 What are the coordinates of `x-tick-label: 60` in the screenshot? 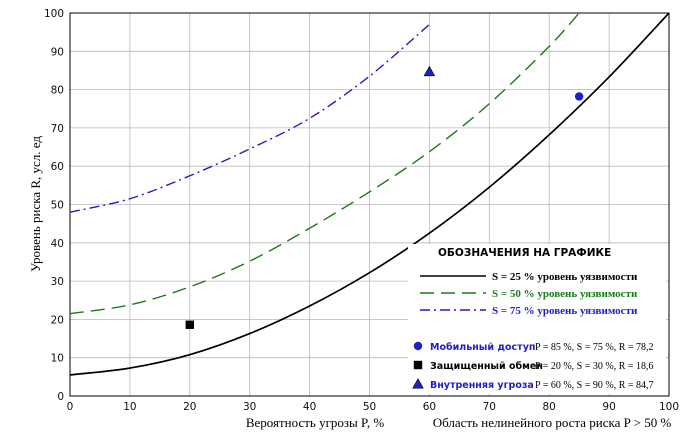 It's located at (429, 407).